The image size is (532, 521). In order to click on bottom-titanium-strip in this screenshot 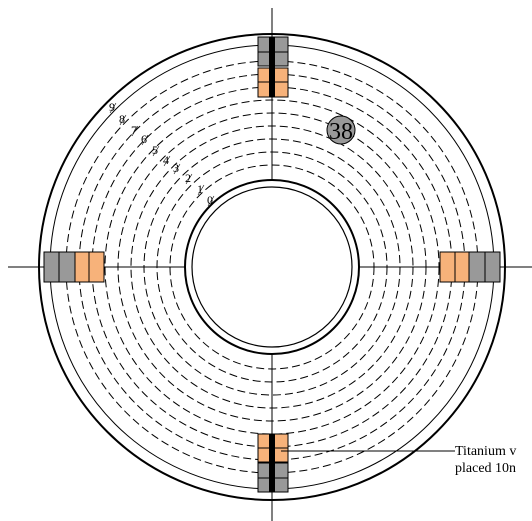, I will do `click(272, 463)`.